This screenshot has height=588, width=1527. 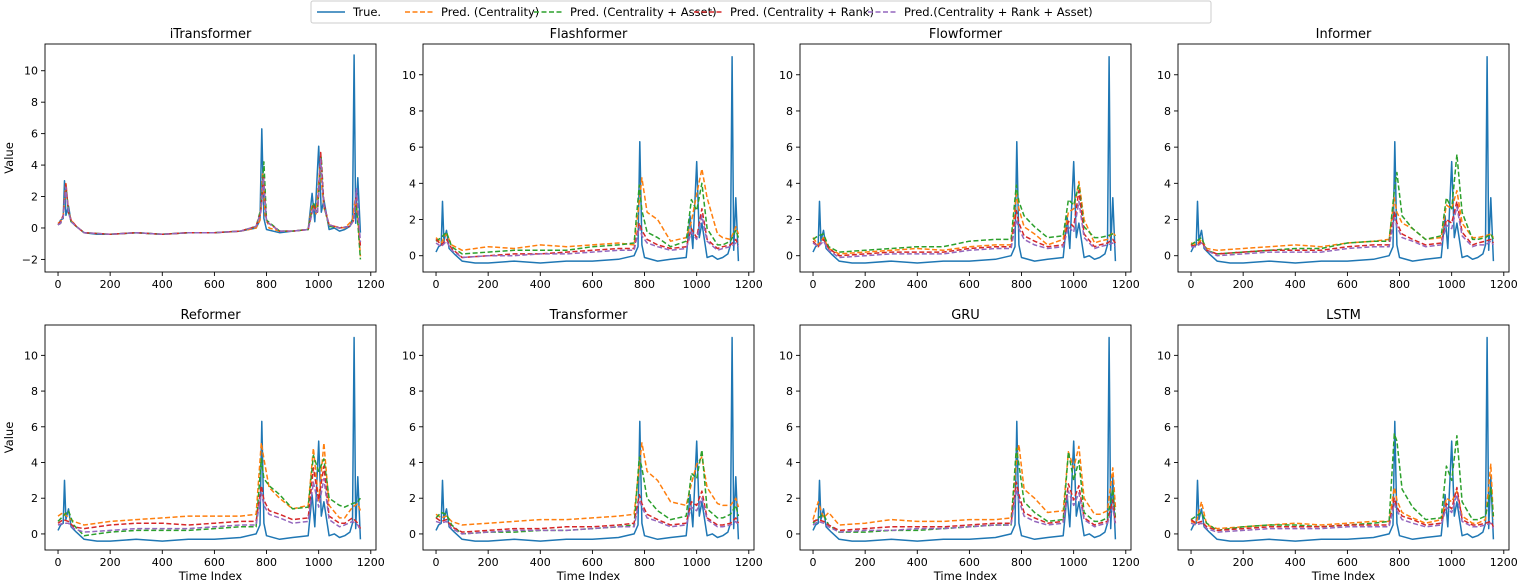 I want to click on legend-label: True., so click(x=366, y=12).